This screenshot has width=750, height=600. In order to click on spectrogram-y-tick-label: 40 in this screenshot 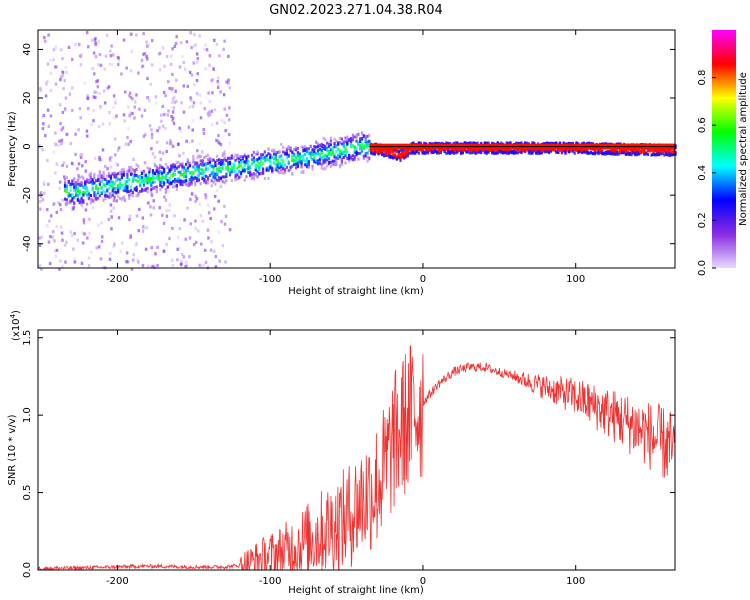, I will do `click(27, 49)`.